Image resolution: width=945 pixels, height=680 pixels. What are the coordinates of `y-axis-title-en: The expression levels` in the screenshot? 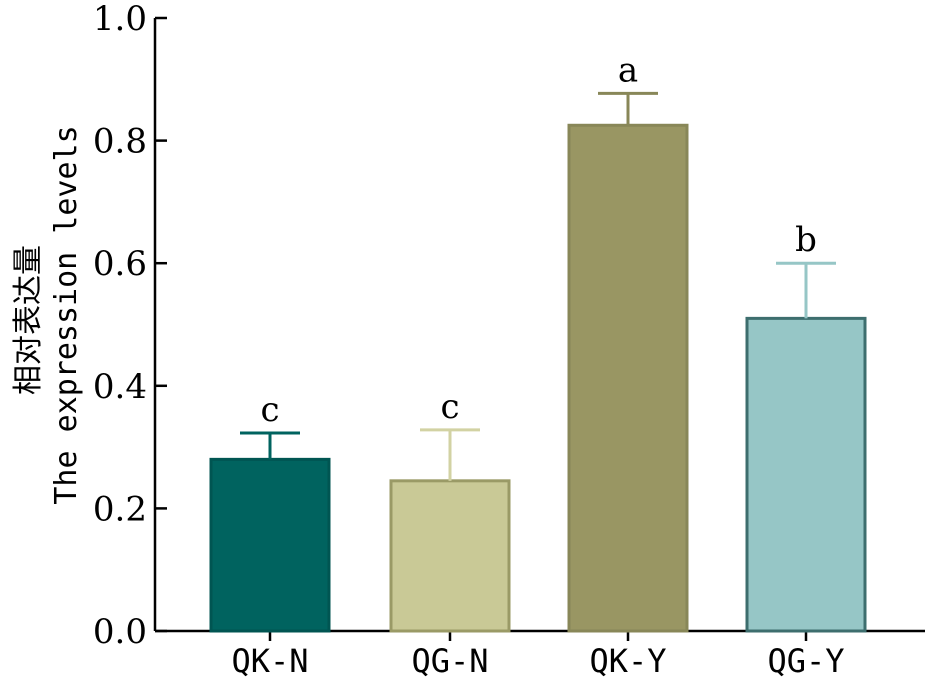 It's located at (66, 314).